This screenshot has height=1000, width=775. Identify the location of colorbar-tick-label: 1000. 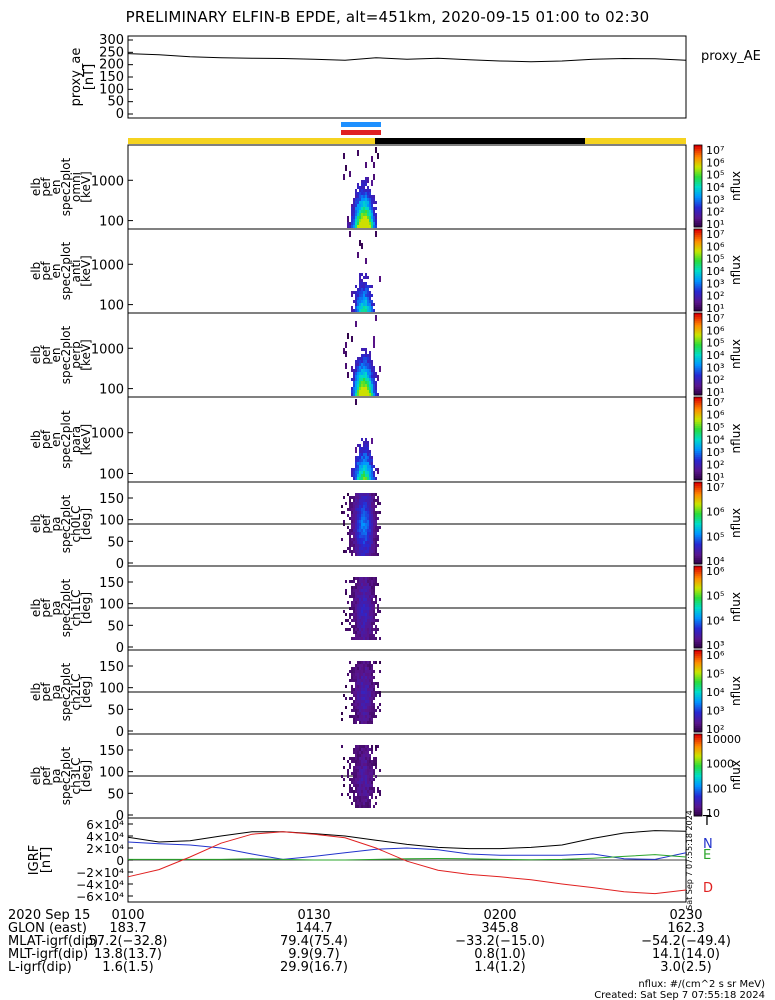
(720, 764).